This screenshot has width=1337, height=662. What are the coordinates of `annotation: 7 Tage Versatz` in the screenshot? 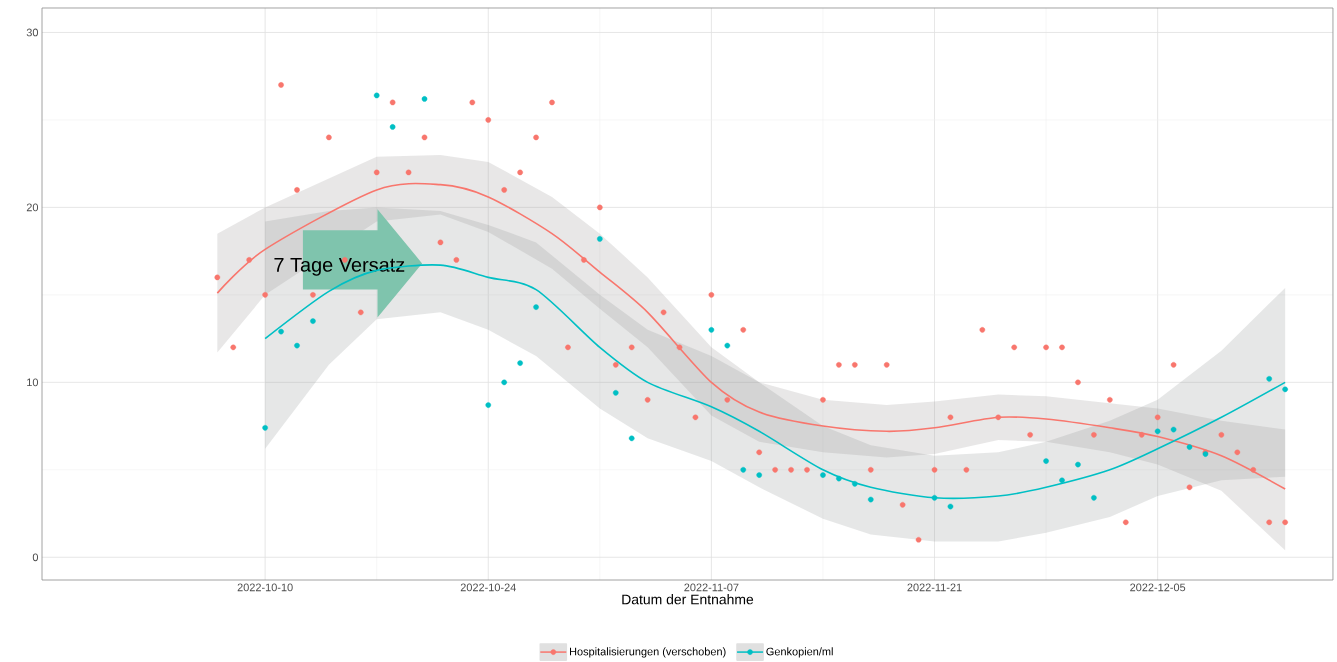 It's located at (339, 266).